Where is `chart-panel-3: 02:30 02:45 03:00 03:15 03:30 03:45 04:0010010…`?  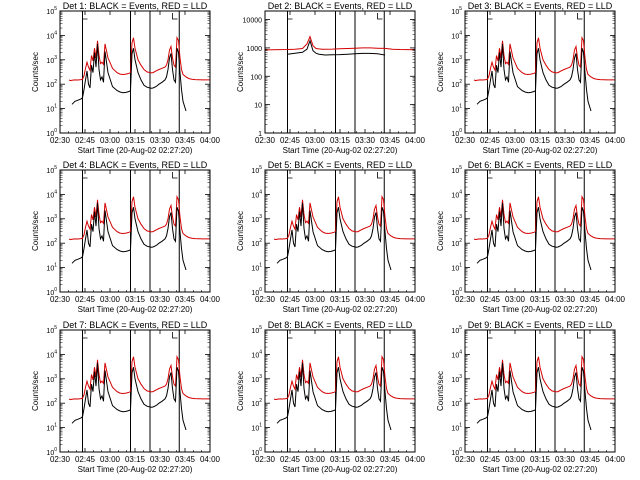 chart-panel-3: 02:30 02:45 03:00 03:15 03:30 03:45 04:0010010… is located at coordinates (531, 78).